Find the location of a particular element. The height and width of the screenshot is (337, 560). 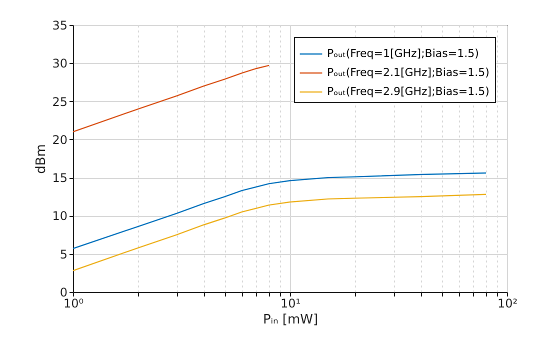

legend-label: Pₒᵤₜ(Freq=2.9[GHz];Bias=1.5) is located at coordinates (408, 91).